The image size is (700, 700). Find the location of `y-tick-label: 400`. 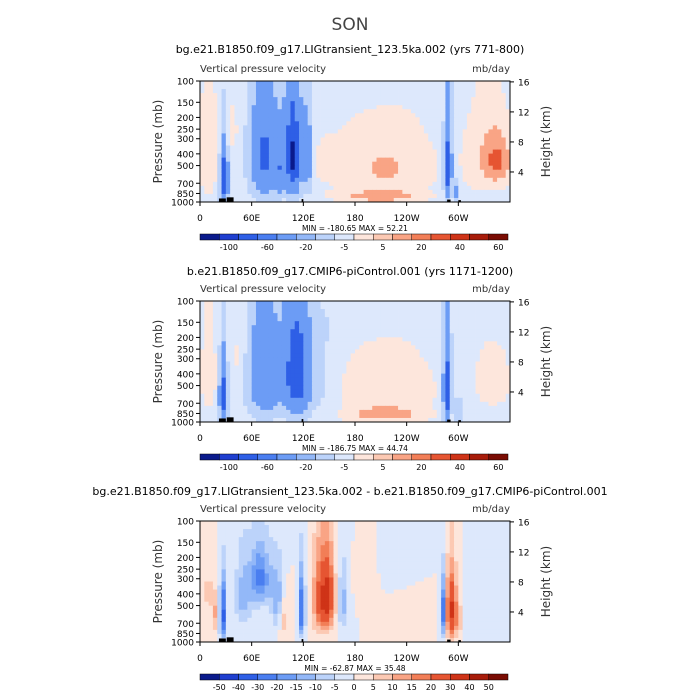

y-tick-label: 400 is located at coordinates (185, 375).